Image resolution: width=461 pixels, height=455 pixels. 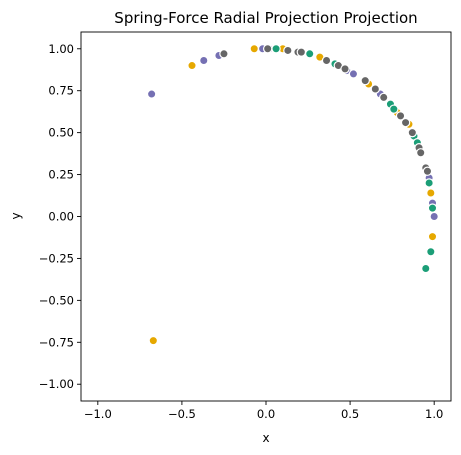 I want to click on y-tick-label: −0.25, so click(x=56, y=258).